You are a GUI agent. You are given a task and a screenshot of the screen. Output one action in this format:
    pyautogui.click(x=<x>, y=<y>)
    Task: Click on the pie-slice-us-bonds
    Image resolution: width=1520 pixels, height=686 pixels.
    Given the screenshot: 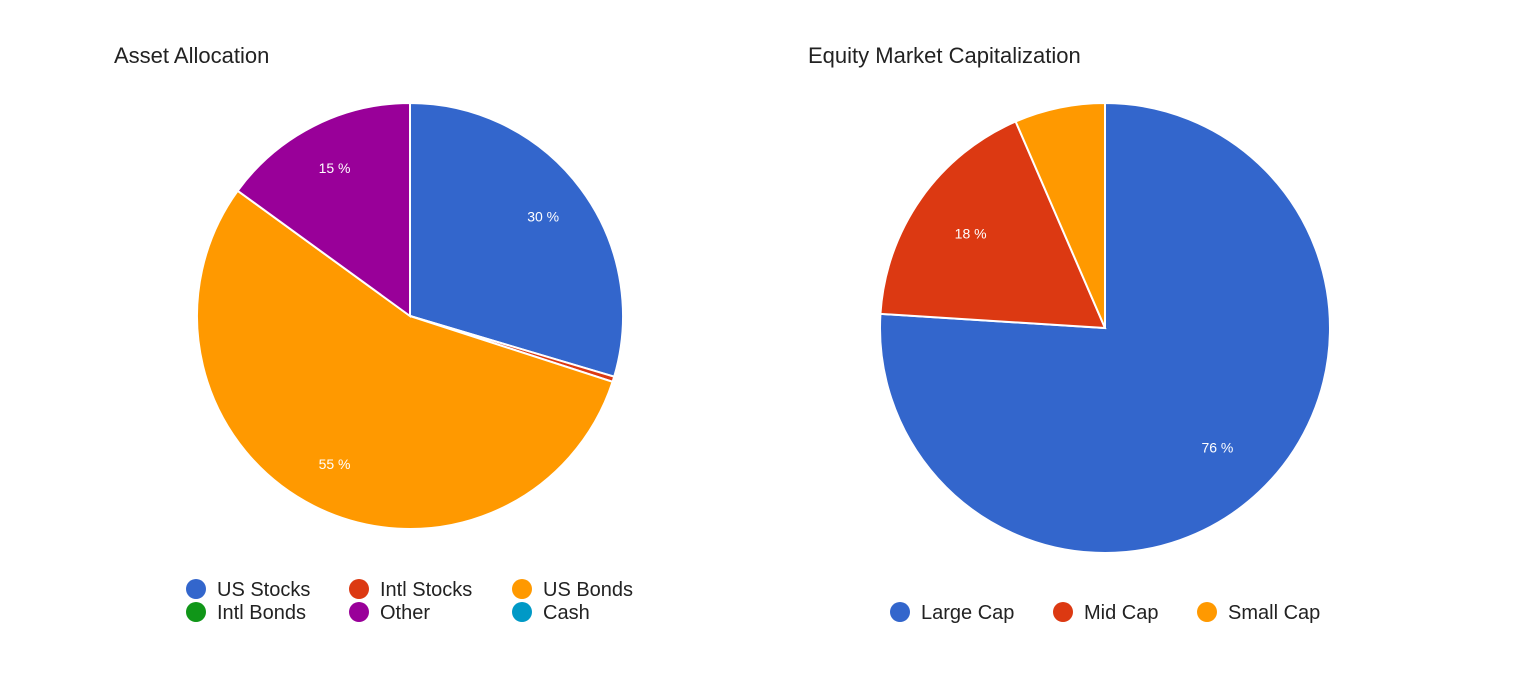 What is the action you would take?
    pyautogui.click(x=405, y=359)
    